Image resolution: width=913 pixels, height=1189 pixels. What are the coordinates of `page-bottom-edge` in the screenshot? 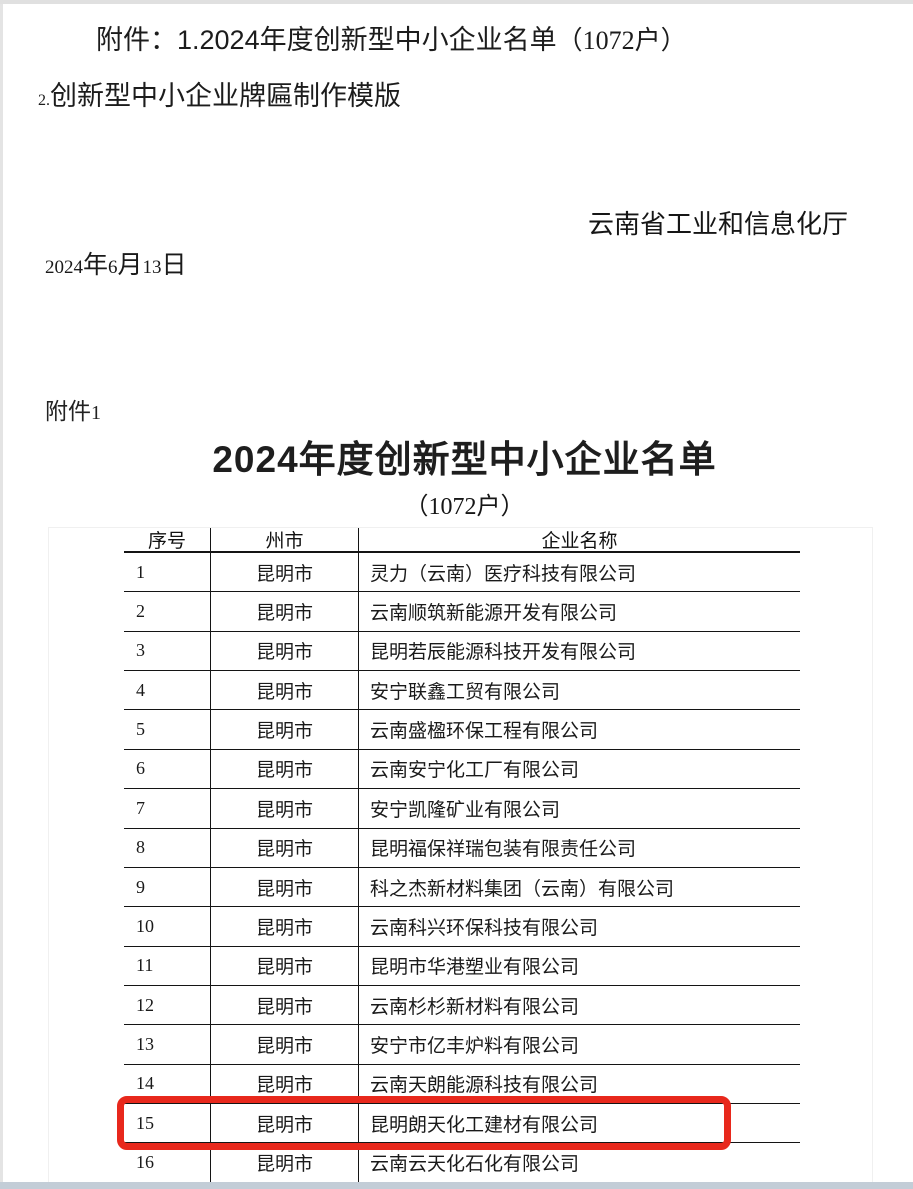 It's located at (456, 1185).